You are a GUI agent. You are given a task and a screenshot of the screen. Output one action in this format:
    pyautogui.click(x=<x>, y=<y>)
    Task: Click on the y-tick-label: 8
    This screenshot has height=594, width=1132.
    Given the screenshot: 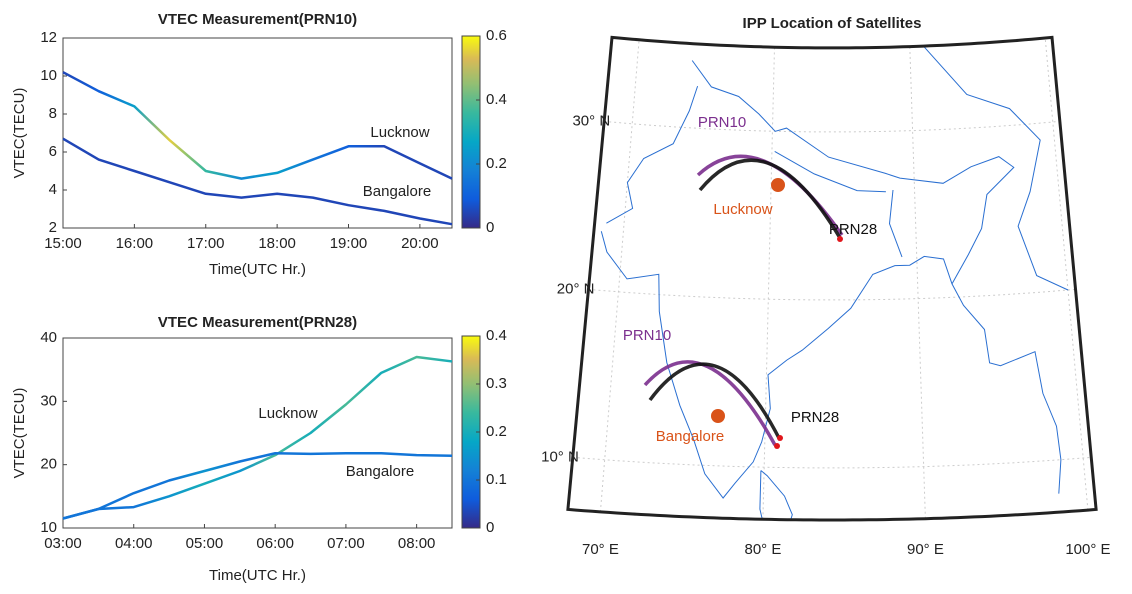 What is the action you would take?
    pyautogui.click(x=53, y=113)
    